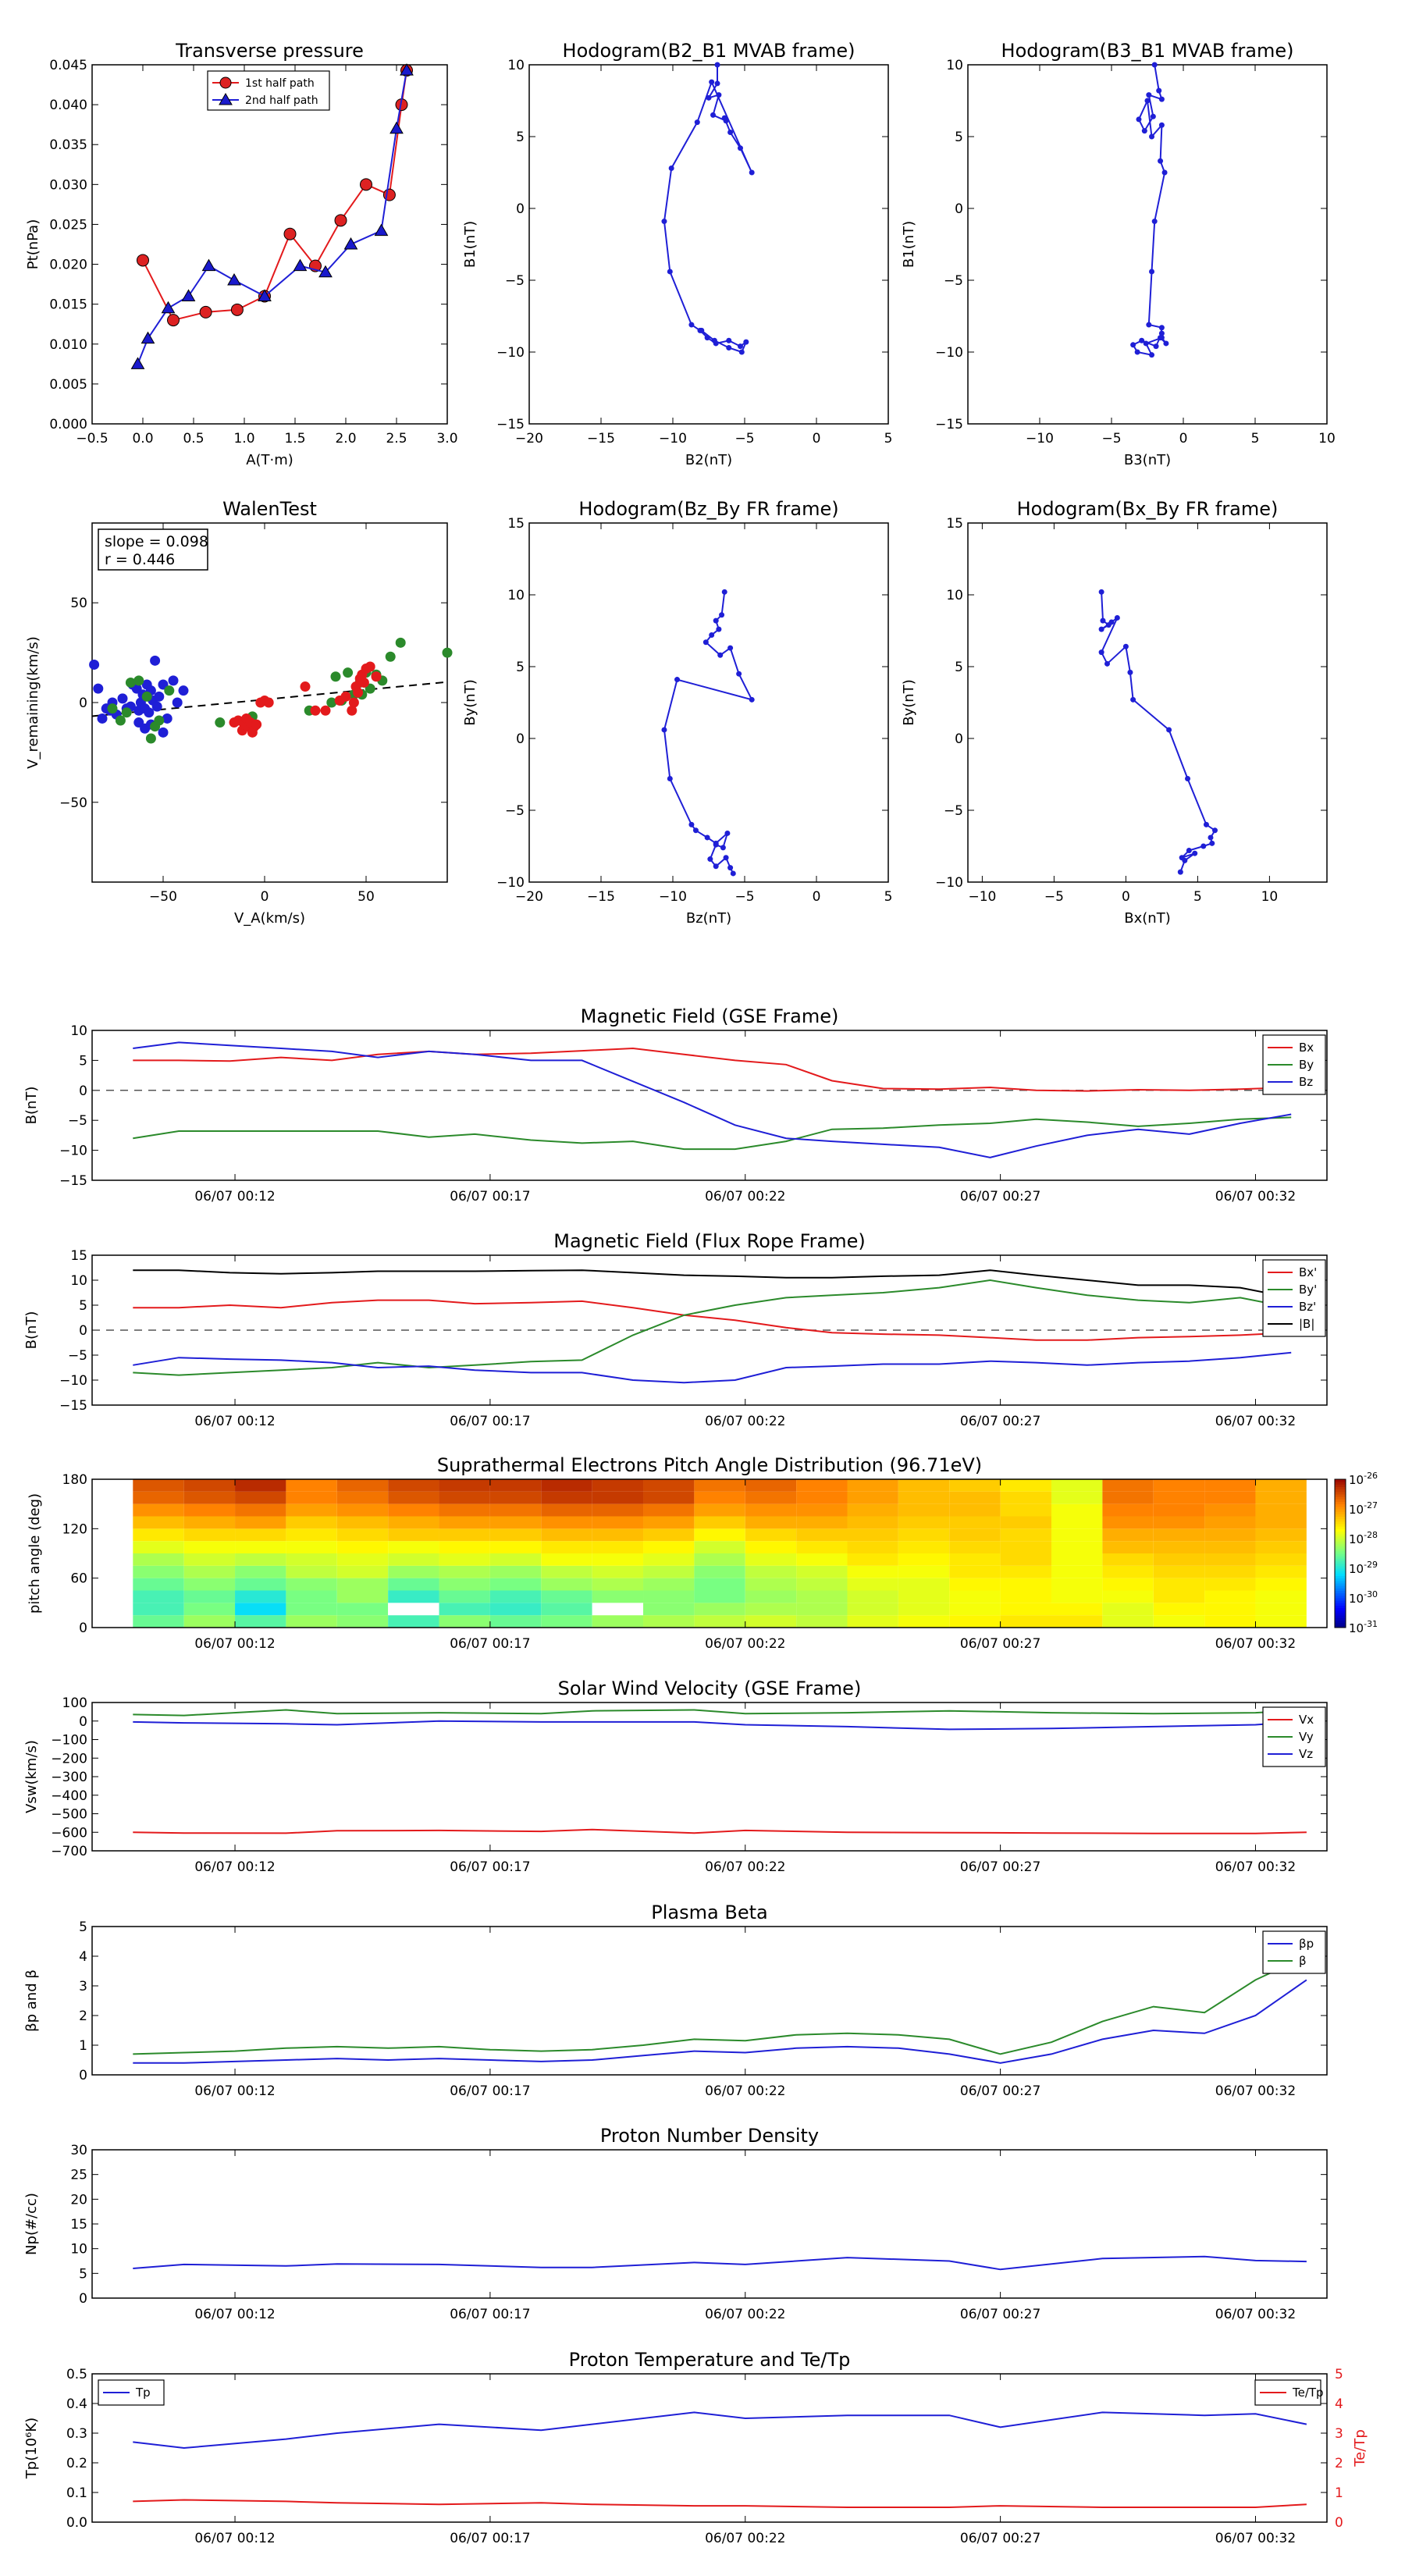 The height and width of the screenshot is (2576, 1405). What do you see at coordinates (713, 1284) in the screenshot?
I see `mag-fr-series-|B|` at bounding box center [713, 1284].